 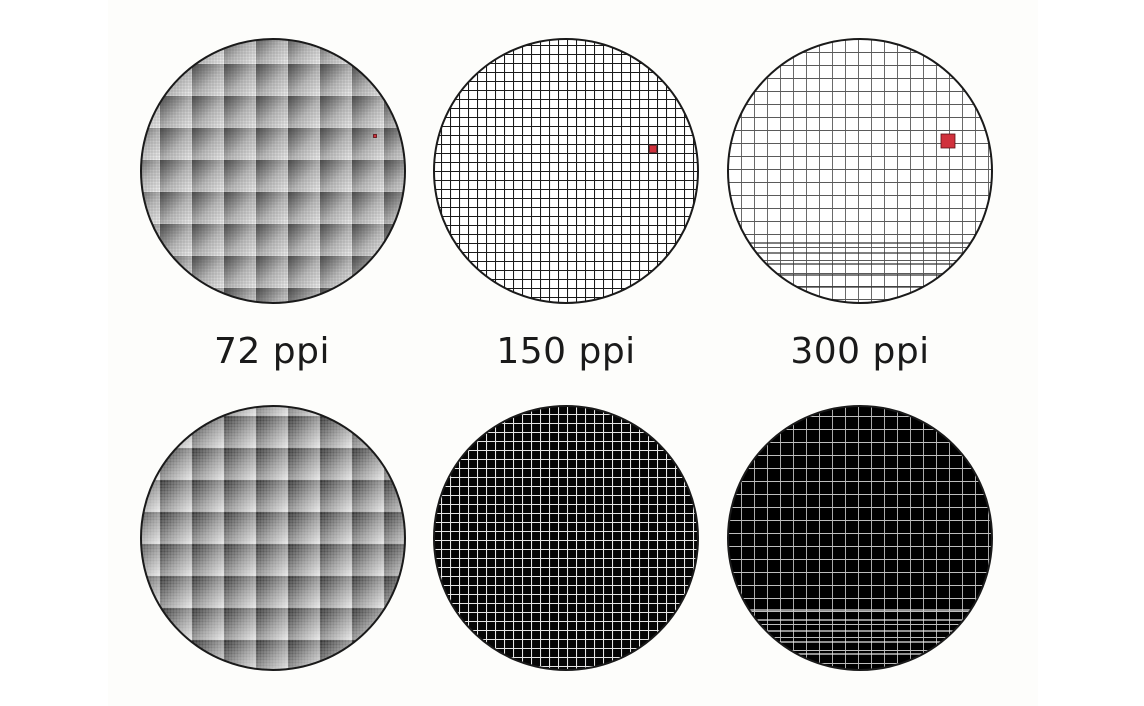 I want to click on circle-medium-light, so click(x=566, y=171).